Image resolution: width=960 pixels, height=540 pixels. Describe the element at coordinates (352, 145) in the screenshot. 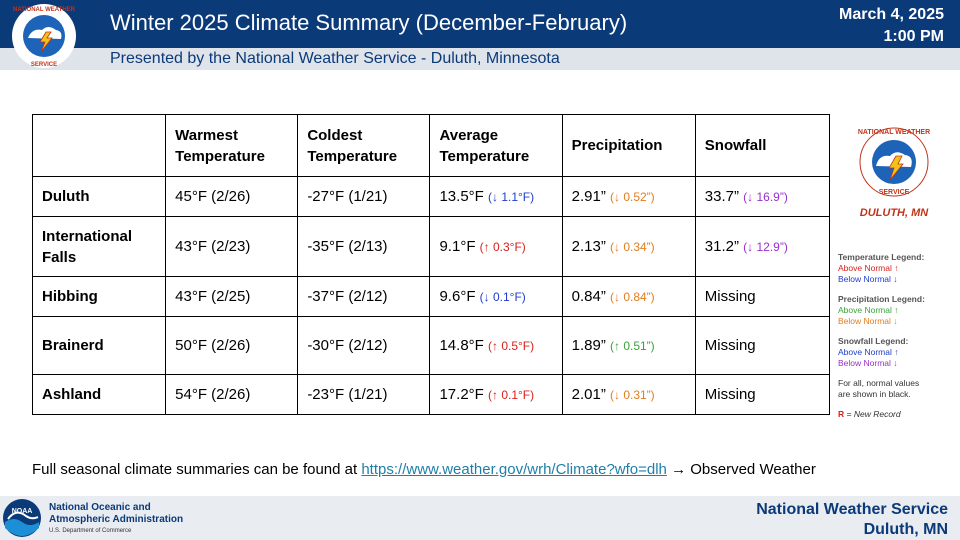

I see `header-coldest-label: Coldest Temperature` at that location.